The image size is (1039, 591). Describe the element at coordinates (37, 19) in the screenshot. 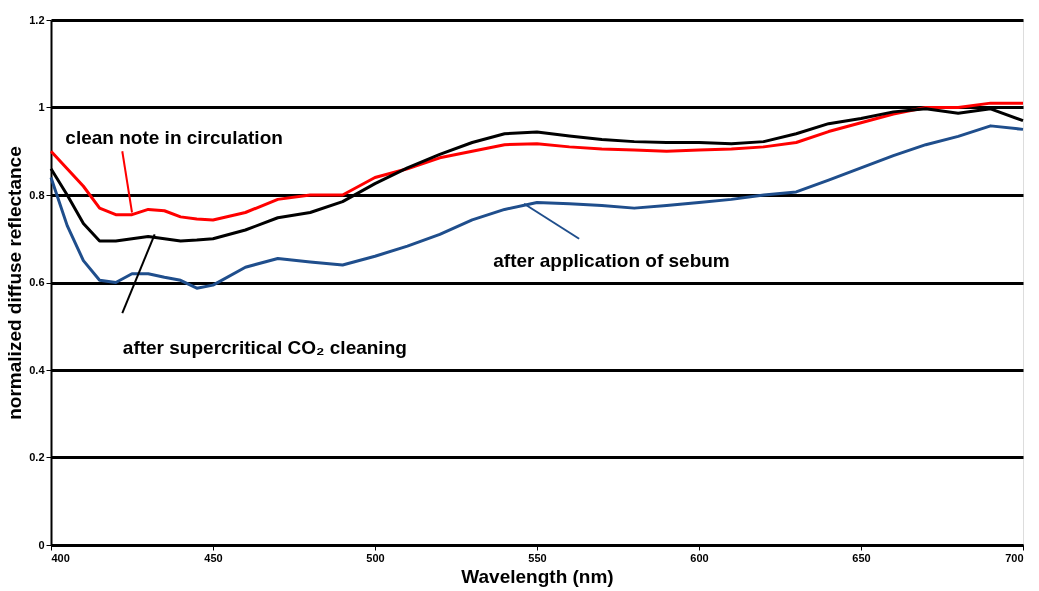

I see `y-tick-label: 1.2` at that location.